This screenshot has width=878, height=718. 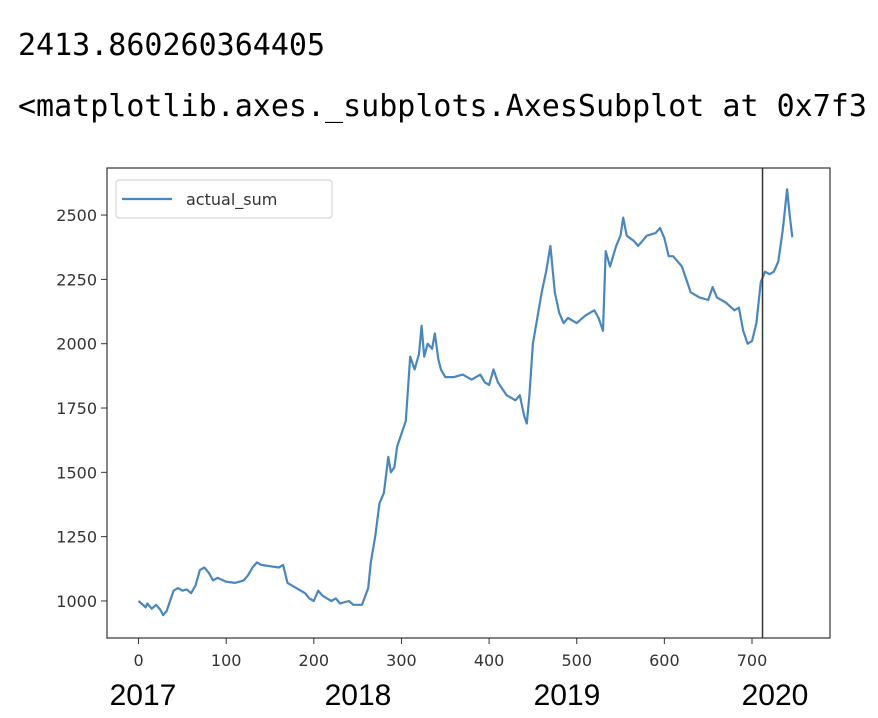 What do you see at coordinates (76, 601) in the screenshot?
I see `y-tick-label: 1000` at bounding box center [76, 601].